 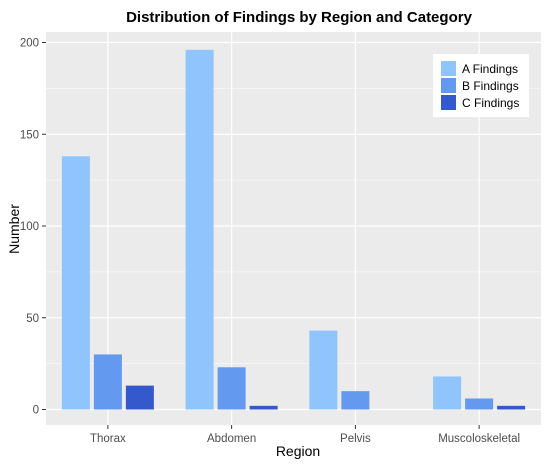 I want to click on legend: A Findings B Findings C Findings, so click(x=481, y=85).